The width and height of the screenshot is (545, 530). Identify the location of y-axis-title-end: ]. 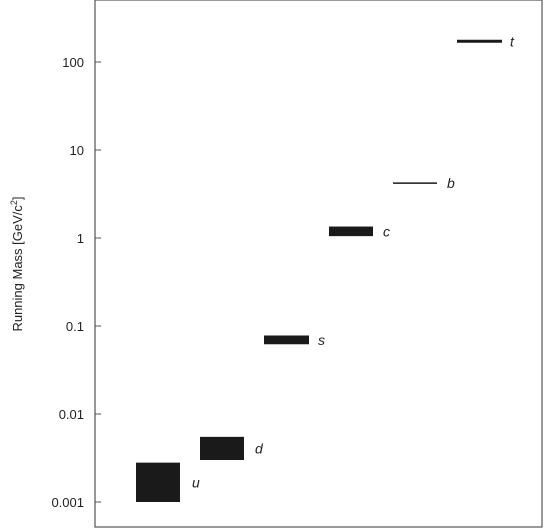
(17, 198).